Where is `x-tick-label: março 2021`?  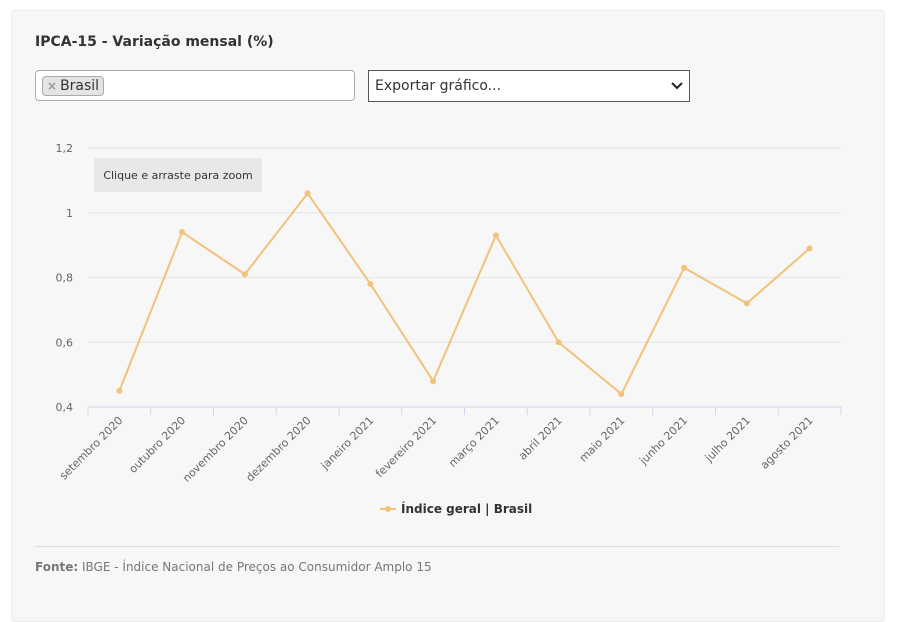 x-tick-label: março 2021 is located at coordinates (474, 442).